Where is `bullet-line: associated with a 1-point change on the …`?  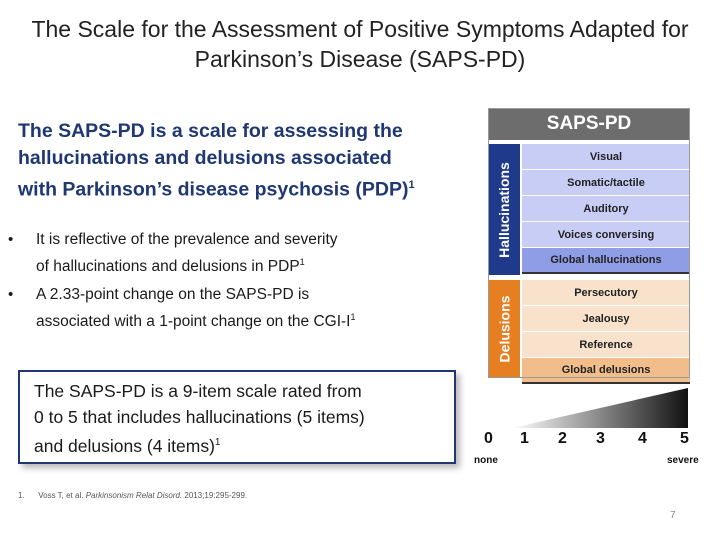 bullet-line: associated with a 1-point change on the … is located at coordinates (242, 319).